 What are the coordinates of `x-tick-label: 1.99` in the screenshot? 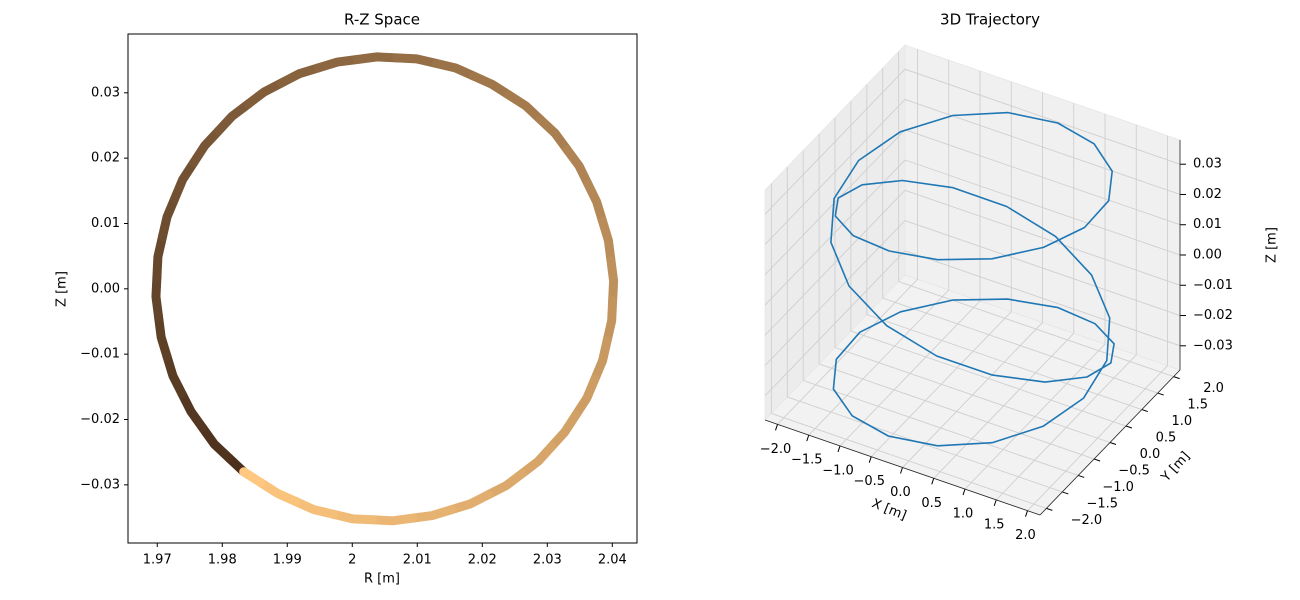 It's located at (287, 560).